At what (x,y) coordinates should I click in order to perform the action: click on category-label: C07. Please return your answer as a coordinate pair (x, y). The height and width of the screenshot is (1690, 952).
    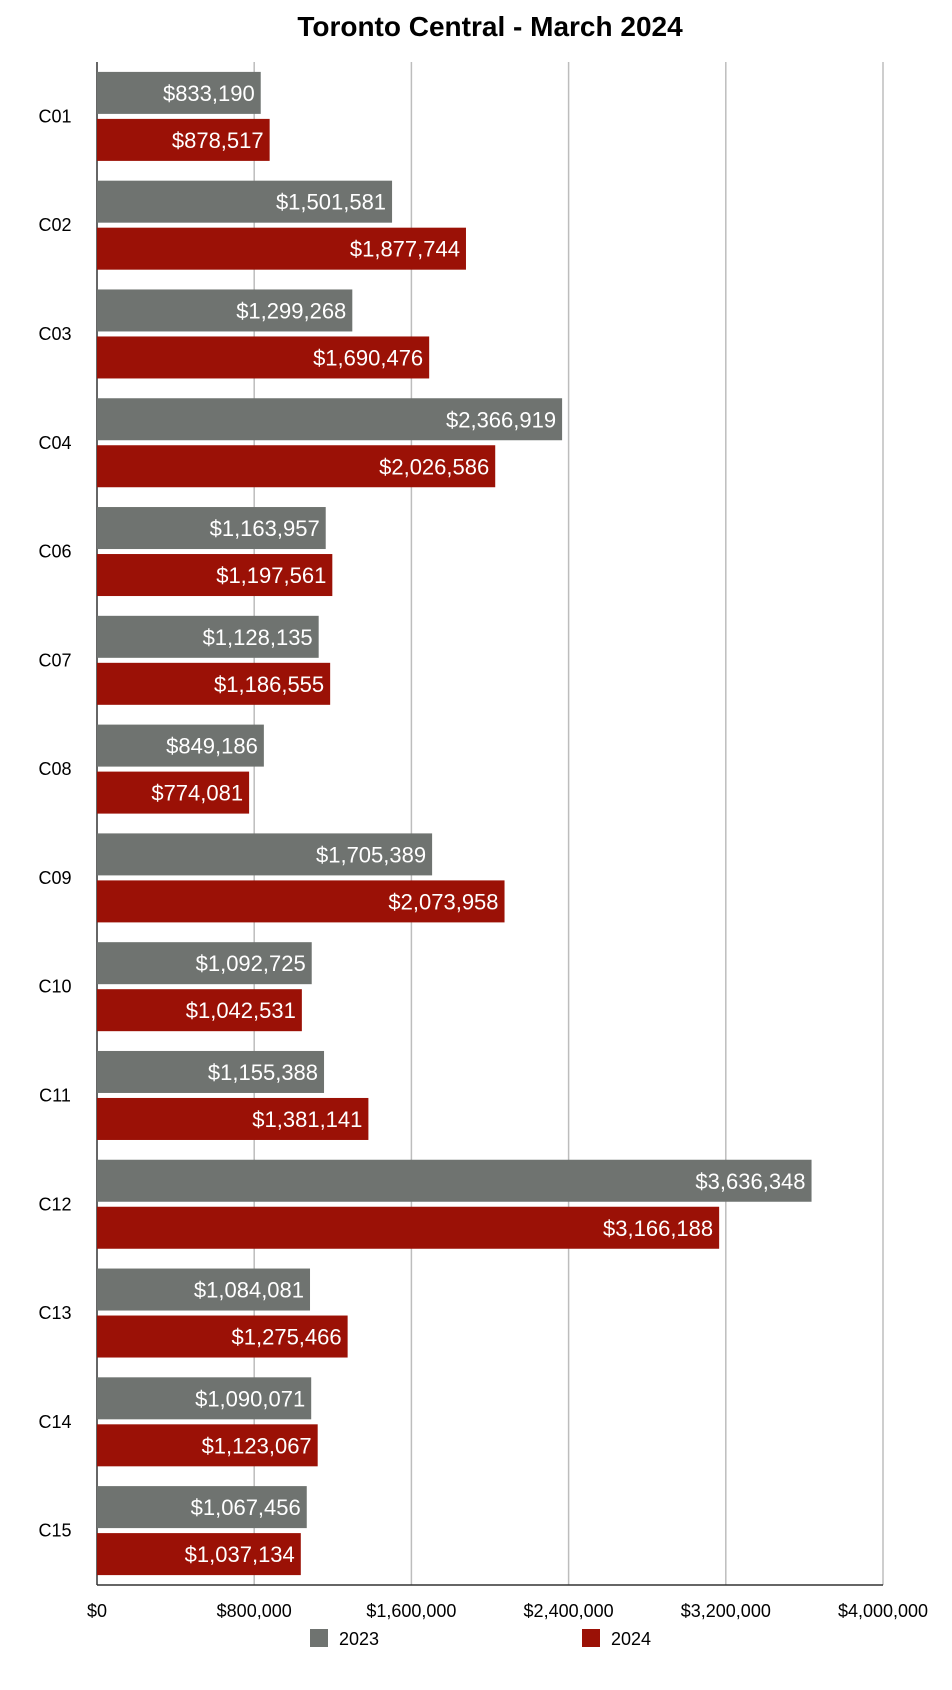
    Looking at the image, I should click on (54, 660).